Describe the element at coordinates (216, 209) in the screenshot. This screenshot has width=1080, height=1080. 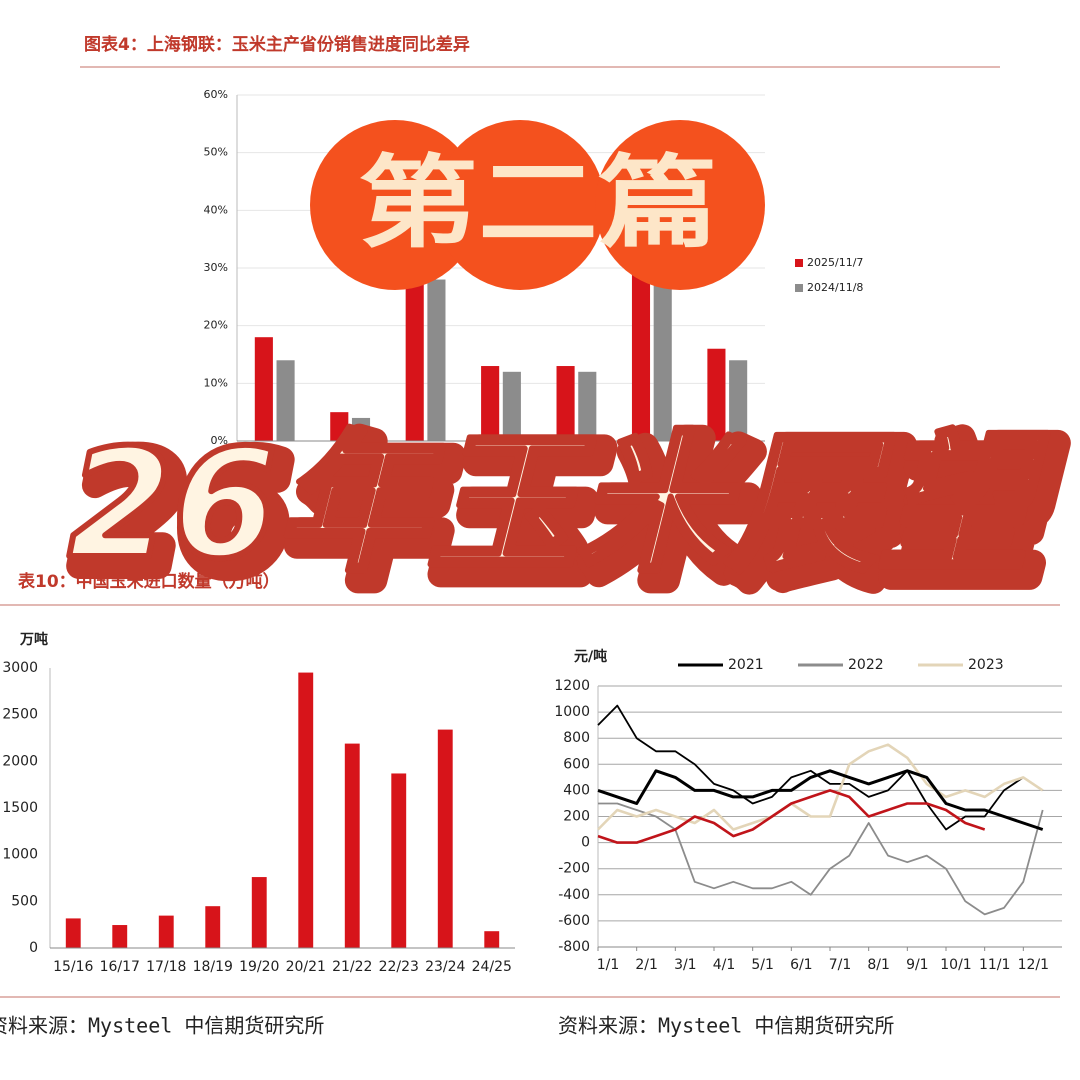
I see `y-tick-label: 40%` at that location.